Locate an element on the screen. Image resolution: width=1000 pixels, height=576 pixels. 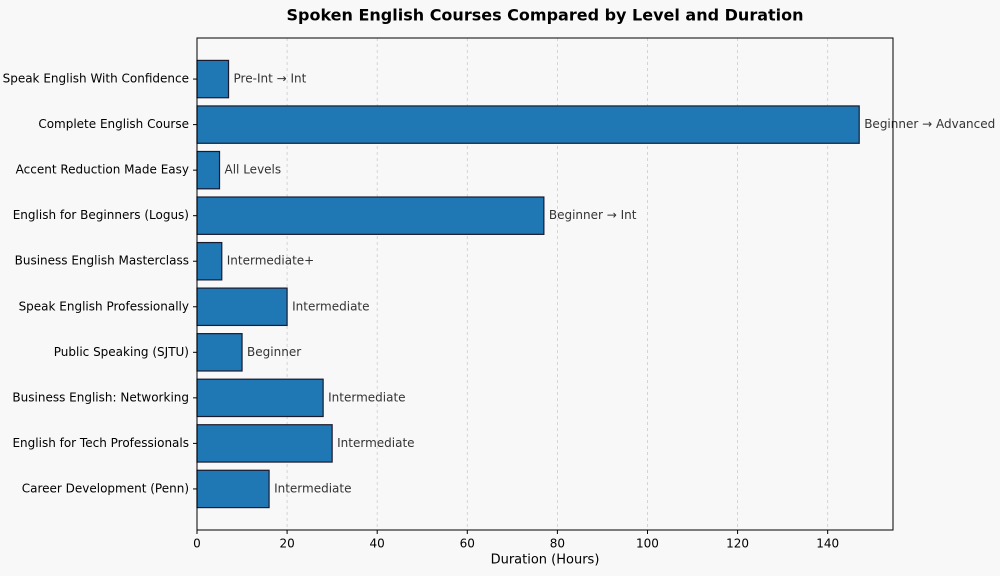
y-tick-label: Accent Reduction Made Easy is located at coordinates (102, 170).